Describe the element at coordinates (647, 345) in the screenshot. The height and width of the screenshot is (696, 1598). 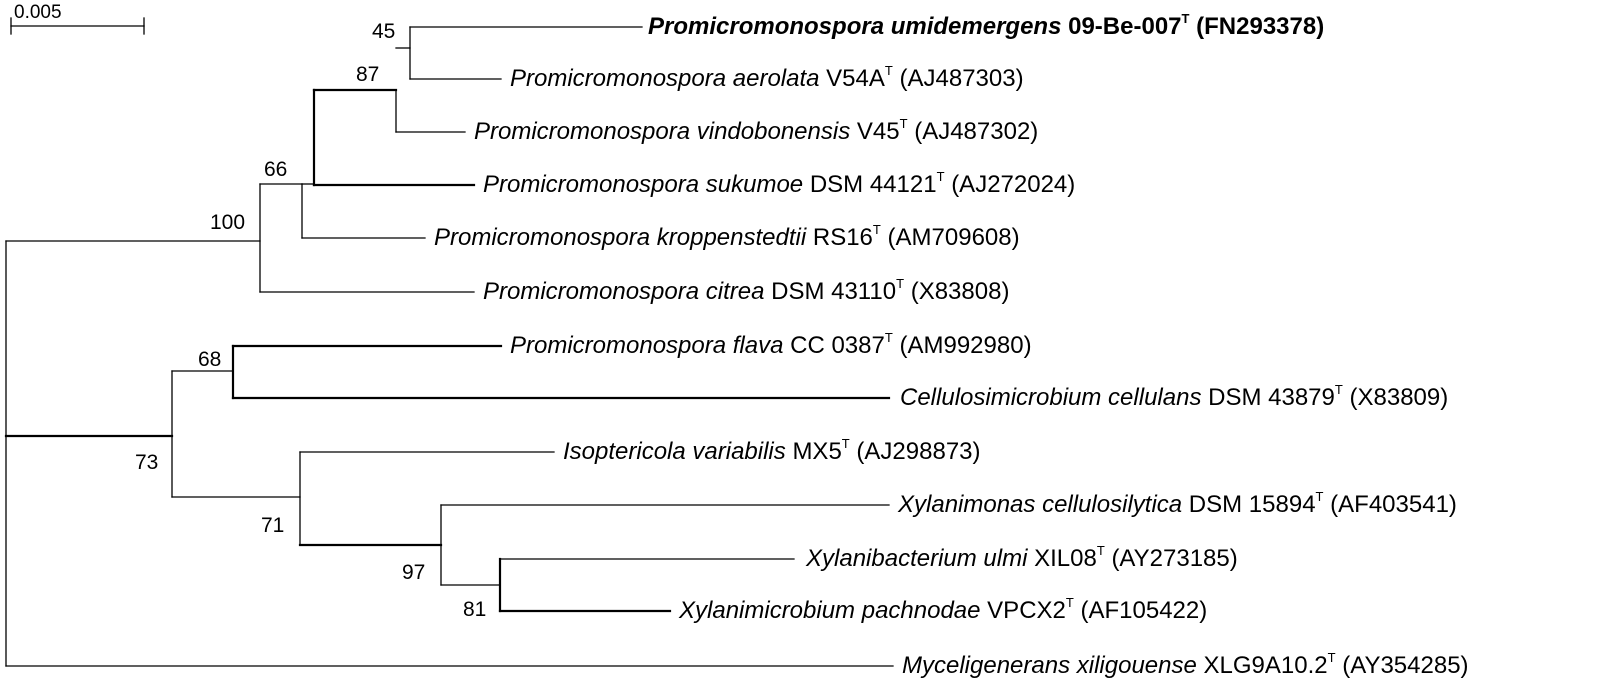
I see `species-name: Promicromonospora flava` at that location.